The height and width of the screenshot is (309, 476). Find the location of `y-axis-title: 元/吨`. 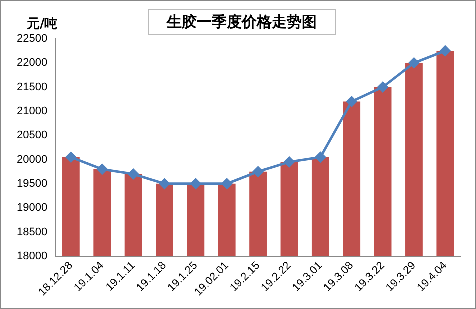

y-axis-title: 元/吨 is located at coordinates (42, 24).